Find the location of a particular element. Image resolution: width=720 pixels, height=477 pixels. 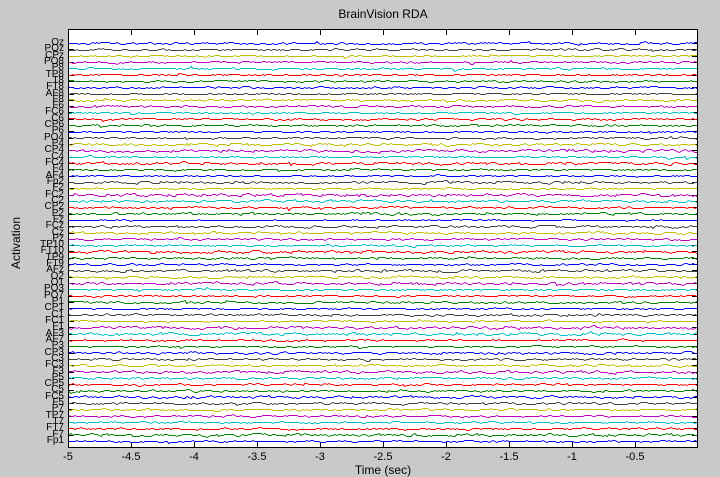

channel-label: T8 is located at coordinates (58, 80).